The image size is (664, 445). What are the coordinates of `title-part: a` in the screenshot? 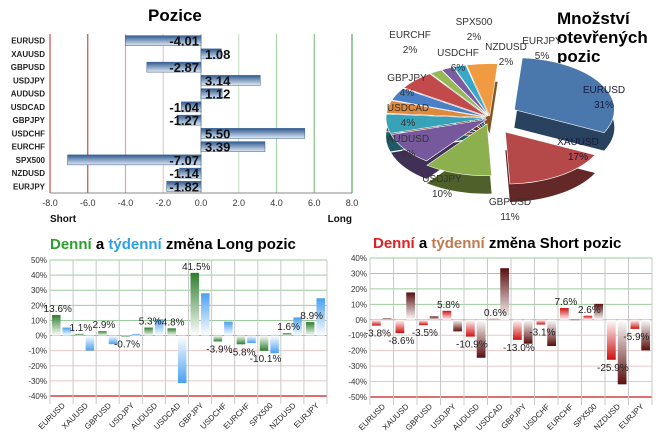 It's located at (423, 243).